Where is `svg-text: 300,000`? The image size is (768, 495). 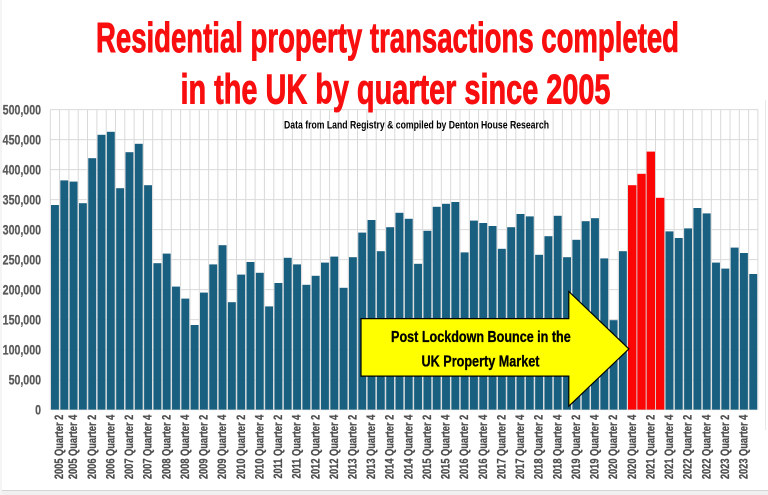
svg-text: 300,000 is located at coordinates (22, 230).